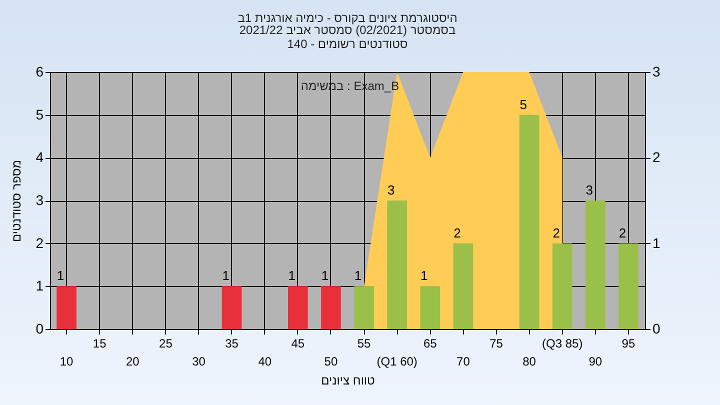  Describe the element at coordinates (397, 361) in the screenshot. I see `x-tick-label: (Q1 60)` at that location.